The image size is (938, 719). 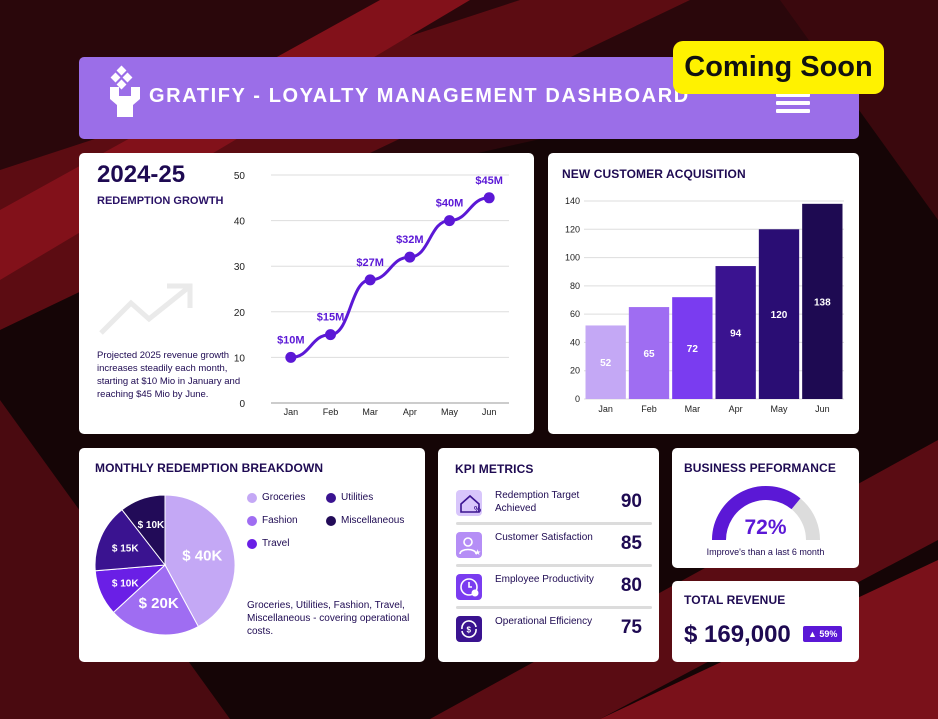 I want to click on kpi-label: Redemption Target Achieved, so click(x=537, y=502).